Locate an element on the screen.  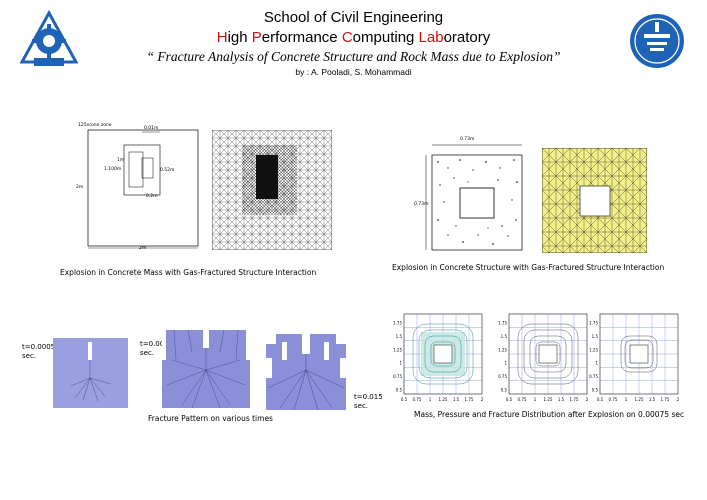
time-label-3: t=0.015 sec. is located at coordinates (368, 401).